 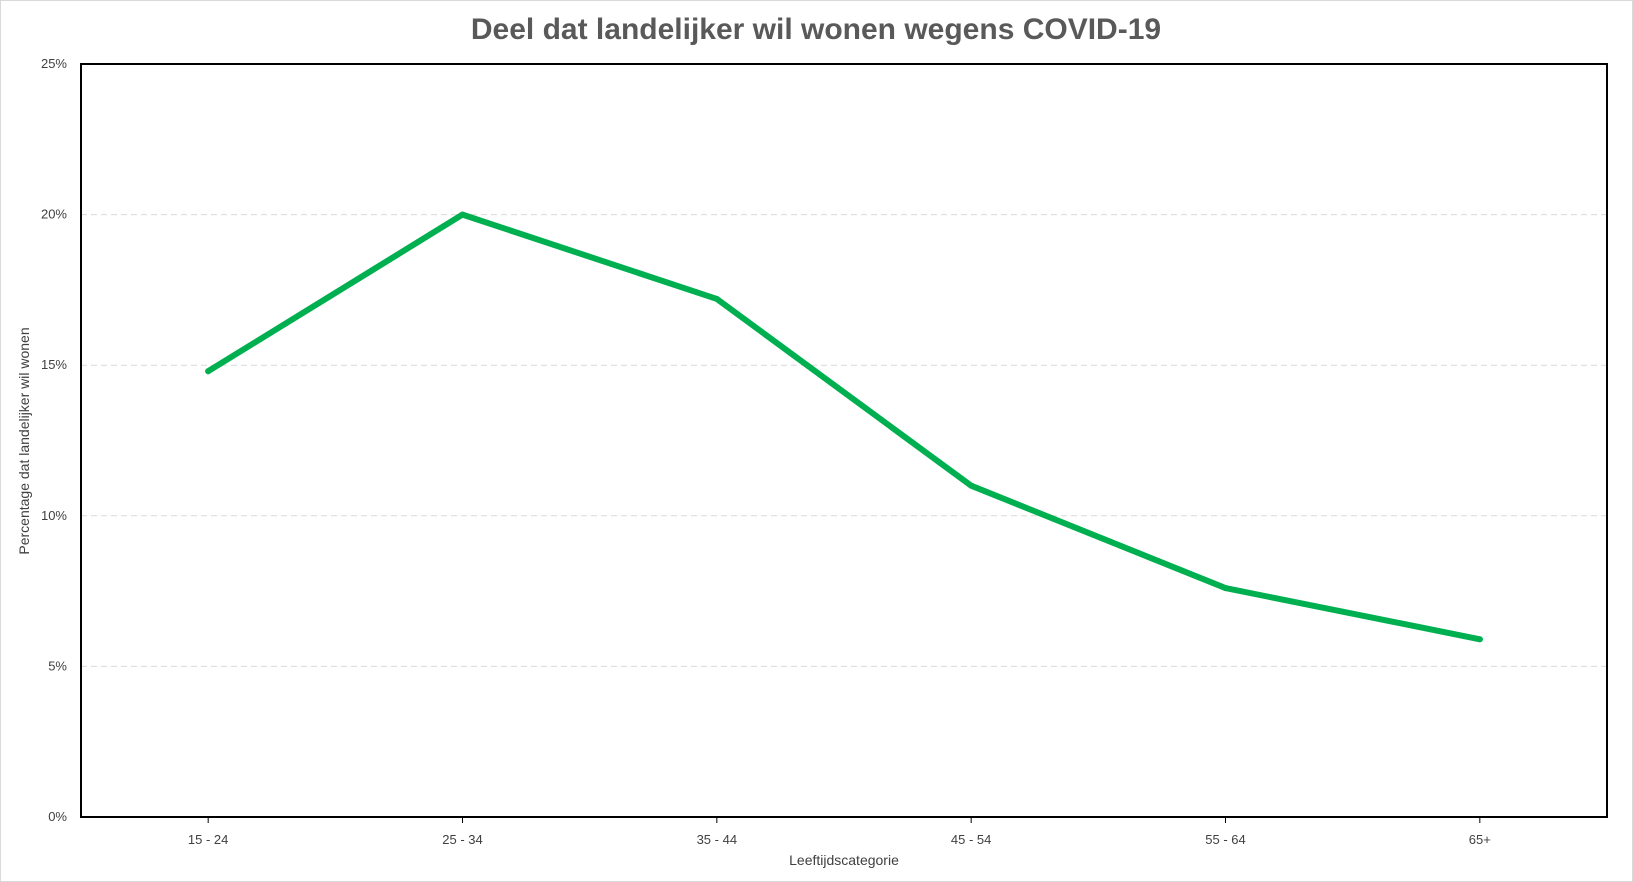 I want to click on x-tick-label: 15 - 24, so click(x=208, y=839).